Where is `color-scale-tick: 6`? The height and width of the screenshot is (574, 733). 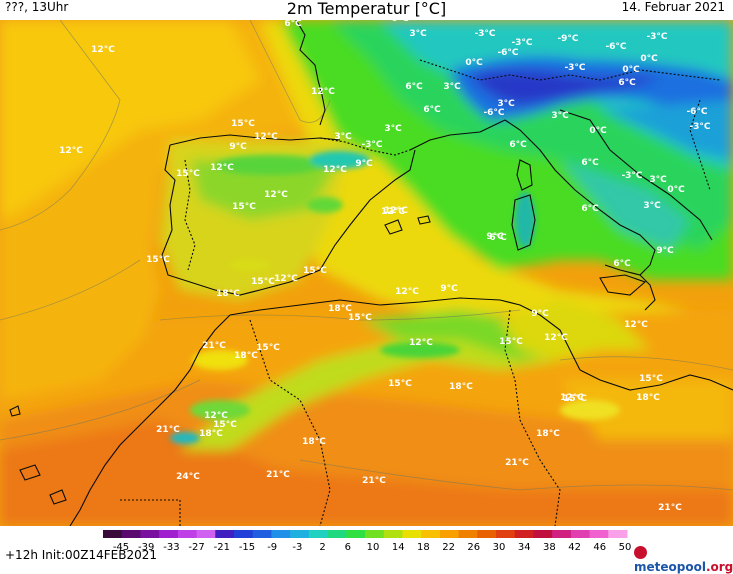 color-scale-tick: 6 is located at coordinates (348, 547).